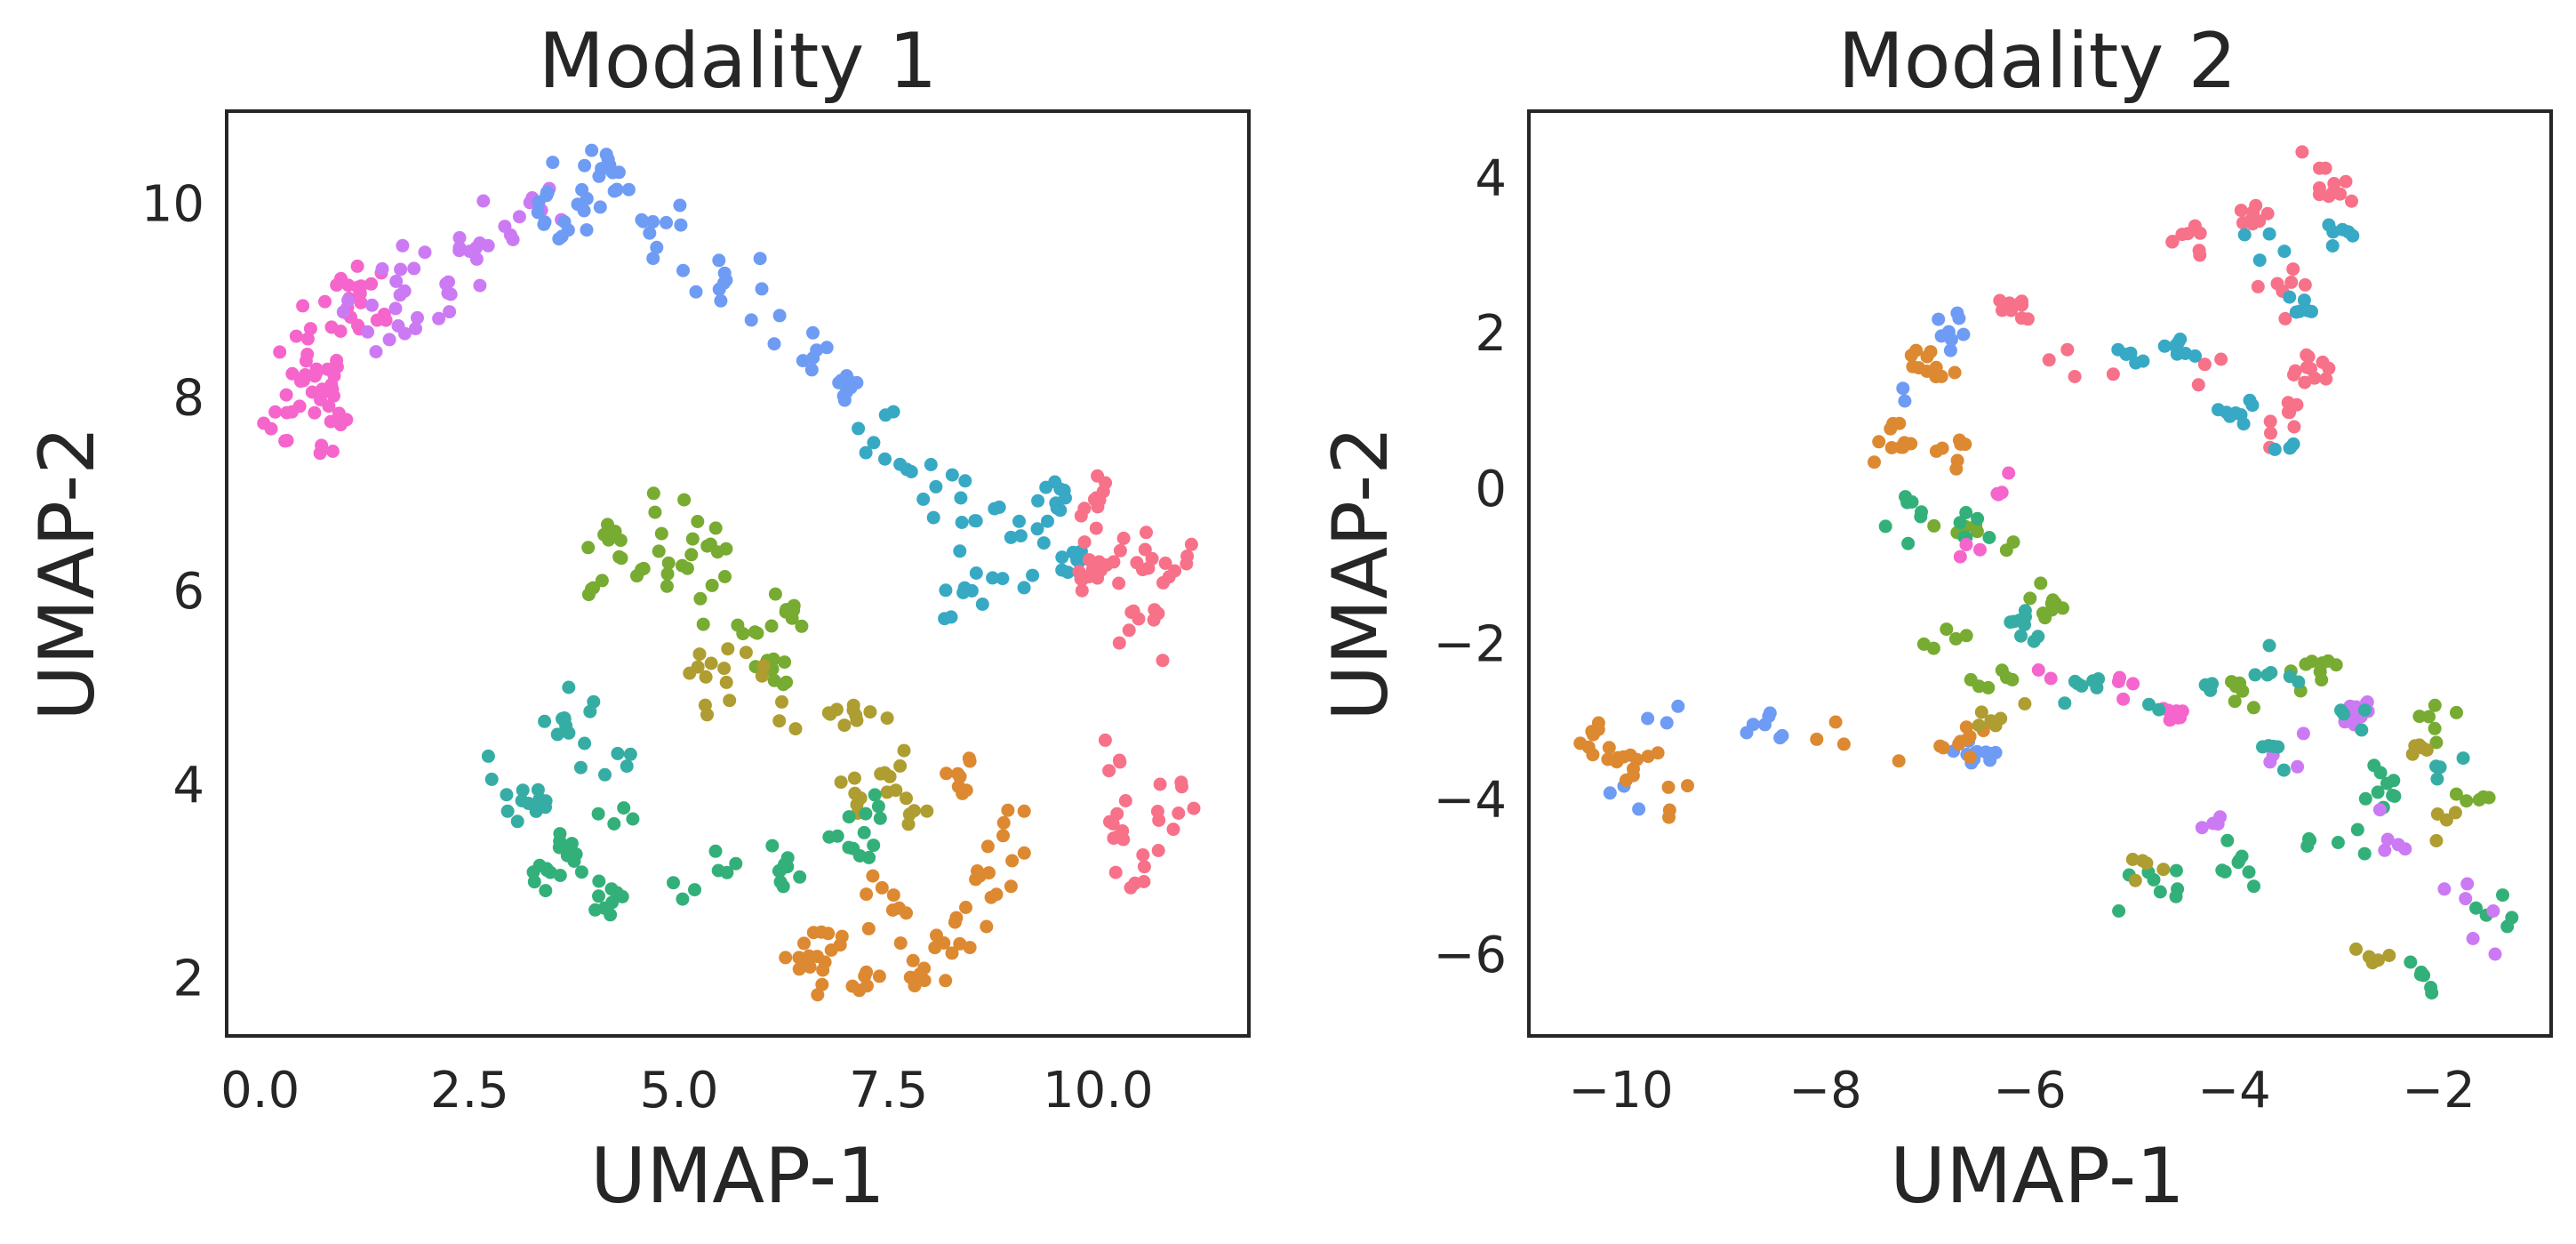  I want to click on x-tick-label: −10, so click(1620, 1091).